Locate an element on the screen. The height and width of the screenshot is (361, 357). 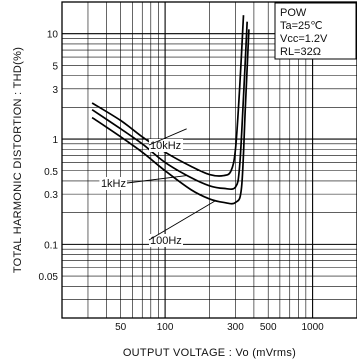
legend-frame is located at coordinates (315, 31).